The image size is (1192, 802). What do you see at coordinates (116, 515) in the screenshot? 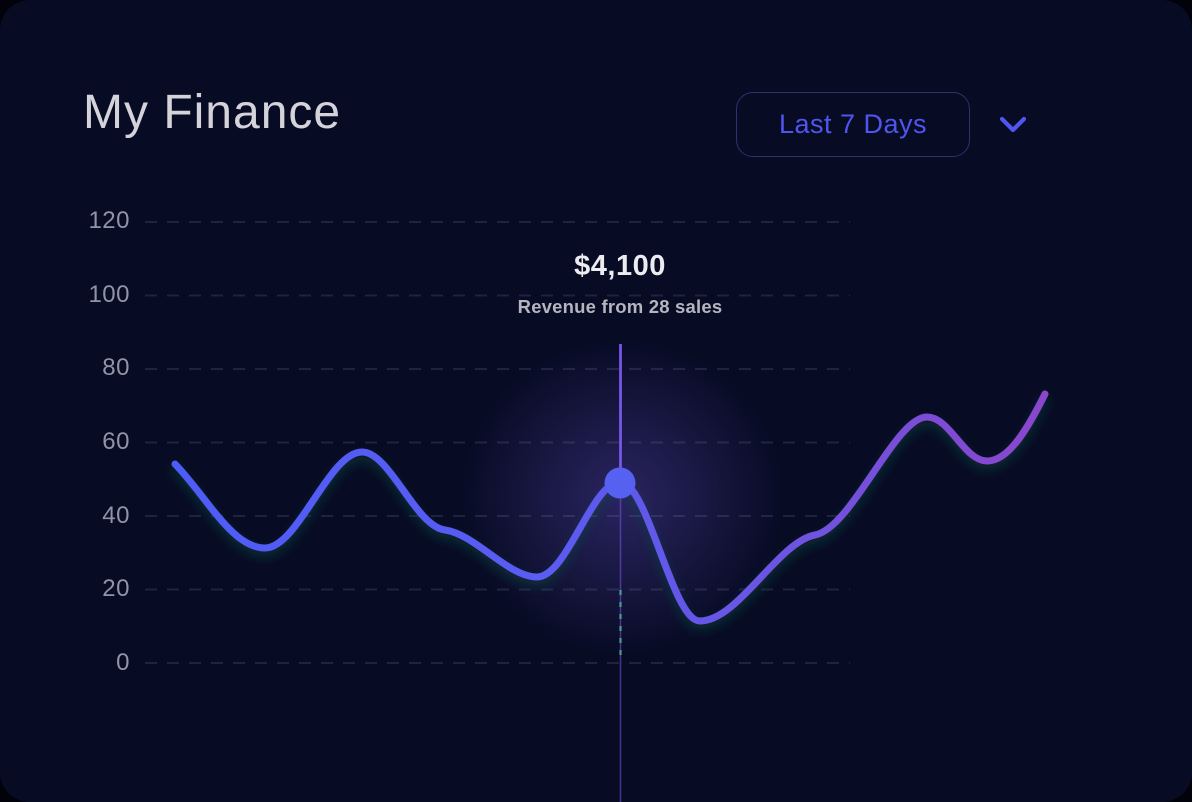
I see `y-tick-40: 40` at bounding box center [116, 515].